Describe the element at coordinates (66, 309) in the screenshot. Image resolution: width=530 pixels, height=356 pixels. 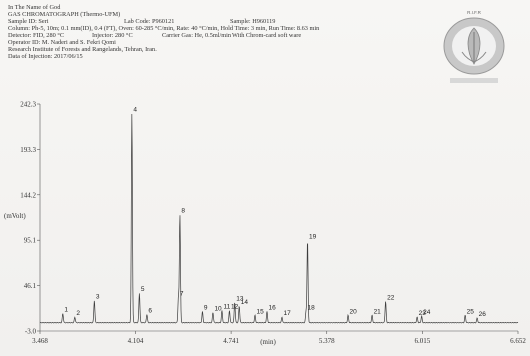
I see `peak-label-1: 1` at that location.